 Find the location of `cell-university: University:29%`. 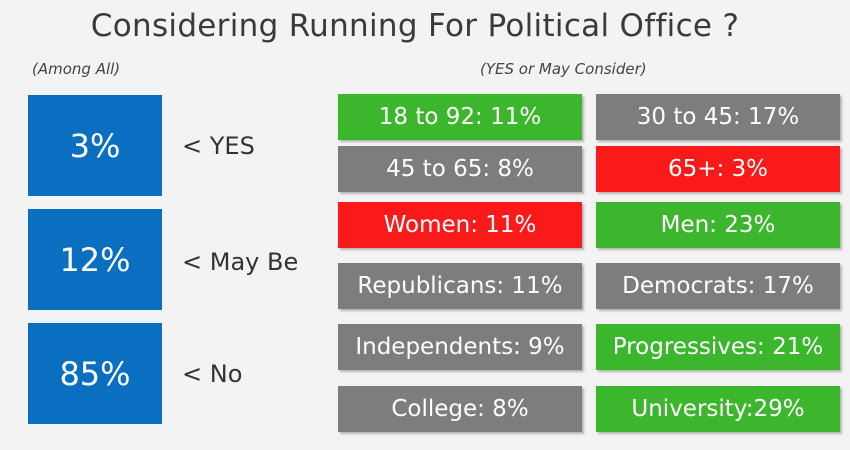

cell-university: University:29% is located at coordinates (718, 409).